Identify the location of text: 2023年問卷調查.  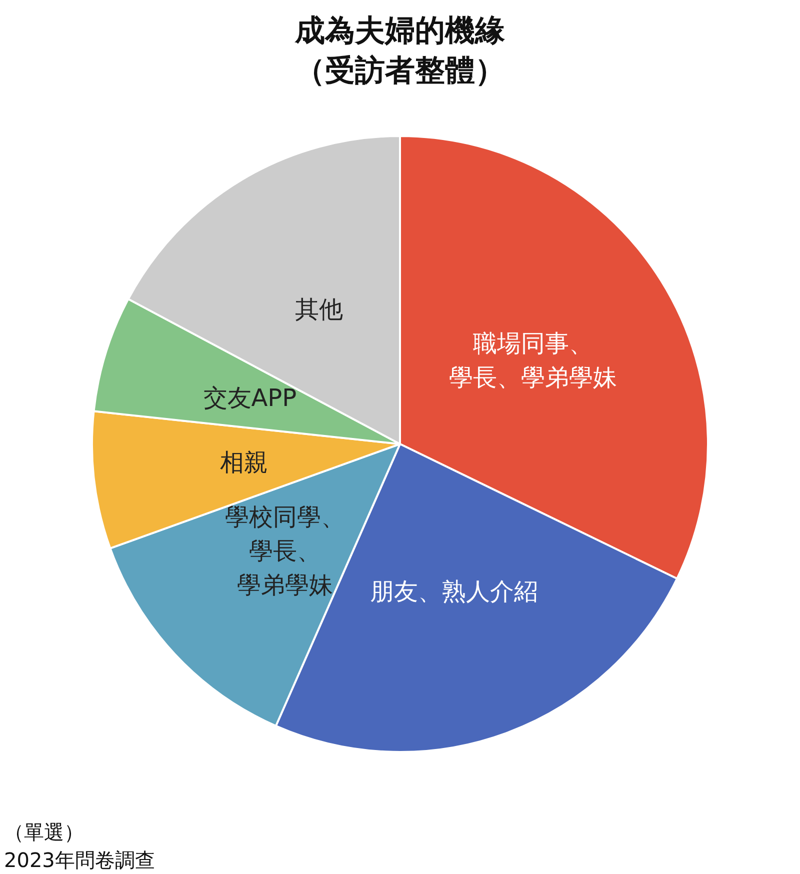
(79, 860).